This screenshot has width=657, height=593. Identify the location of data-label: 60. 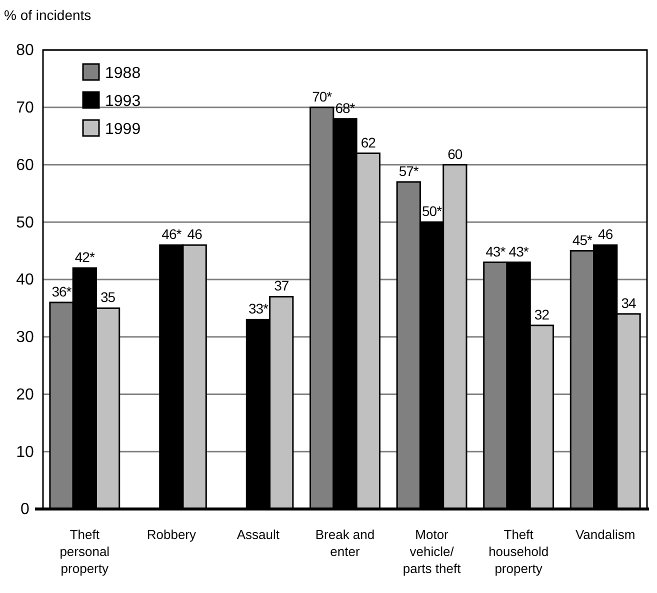
(455, 154).